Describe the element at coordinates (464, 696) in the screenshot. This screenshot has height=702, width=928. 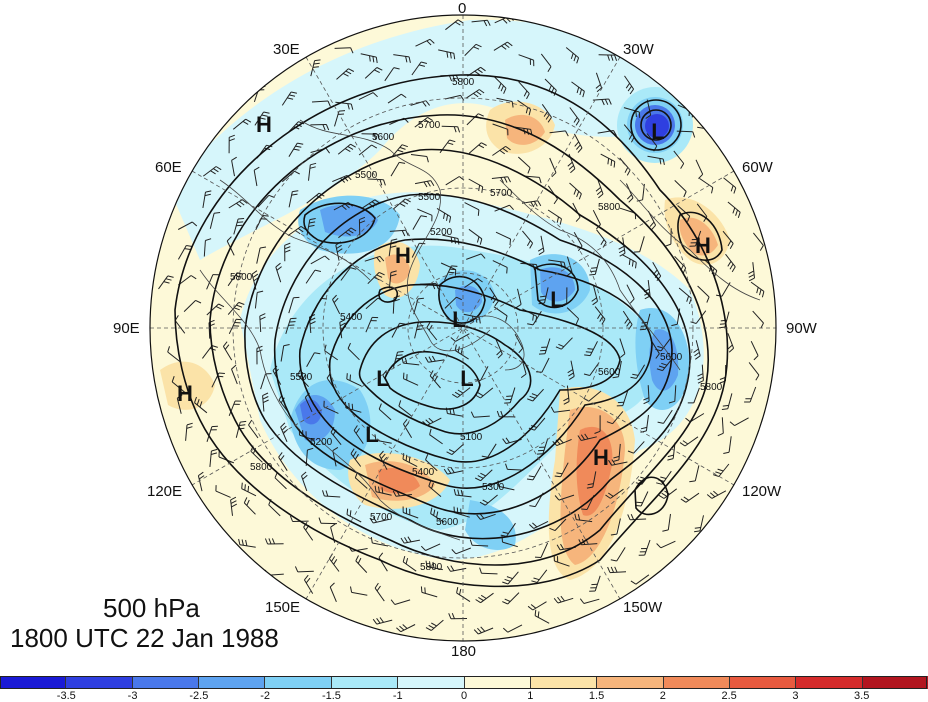
I see `colorbar-tick-label: 0` at that location.